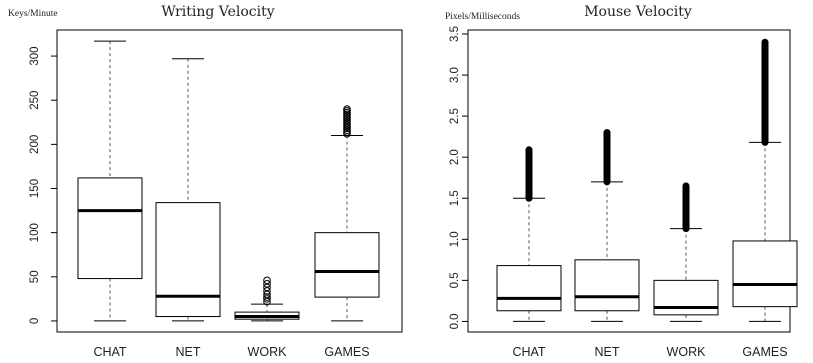 The height and width of the screenshot is (363, 813). Describe the element at coordinates (347, 109) in the screenshot. I see `writing-games-outlier` at that location.